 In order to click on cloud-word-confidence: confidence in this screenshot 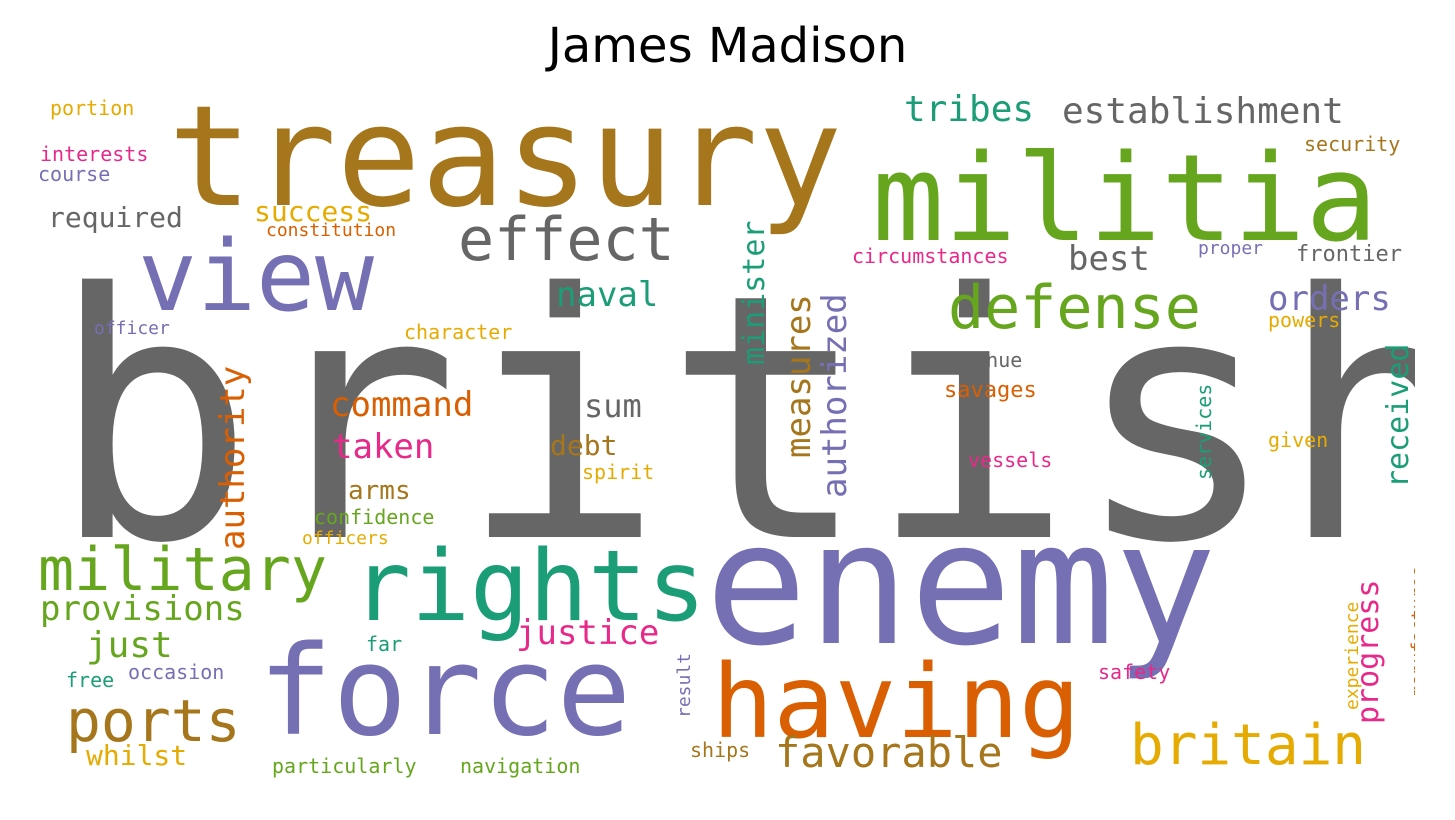, I will do `click(374, 517)`.